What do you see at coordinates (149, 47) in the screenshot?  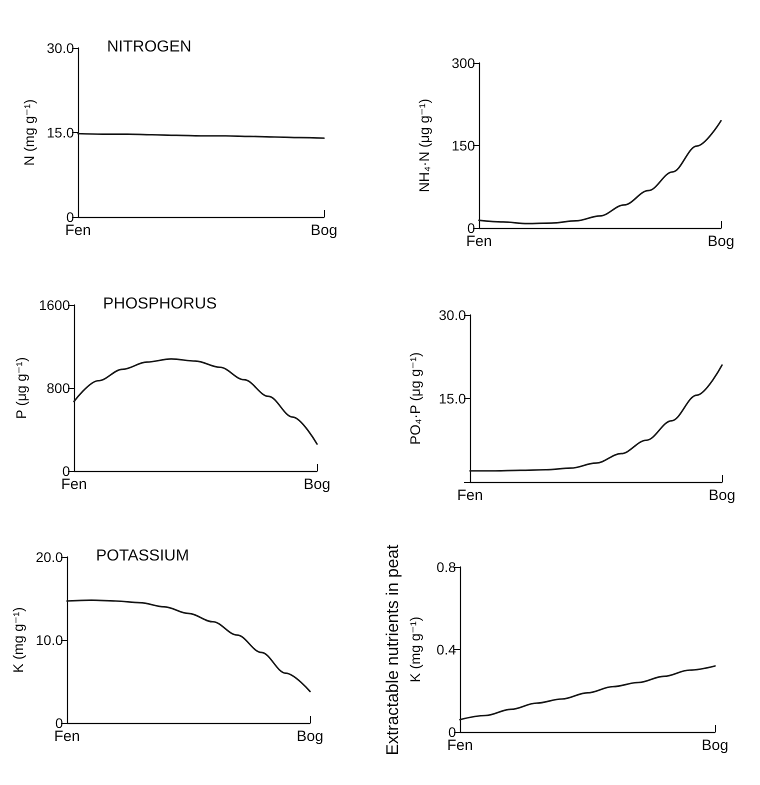 I see `chart-title: NITROGEN` at bounding box center [149, 47].